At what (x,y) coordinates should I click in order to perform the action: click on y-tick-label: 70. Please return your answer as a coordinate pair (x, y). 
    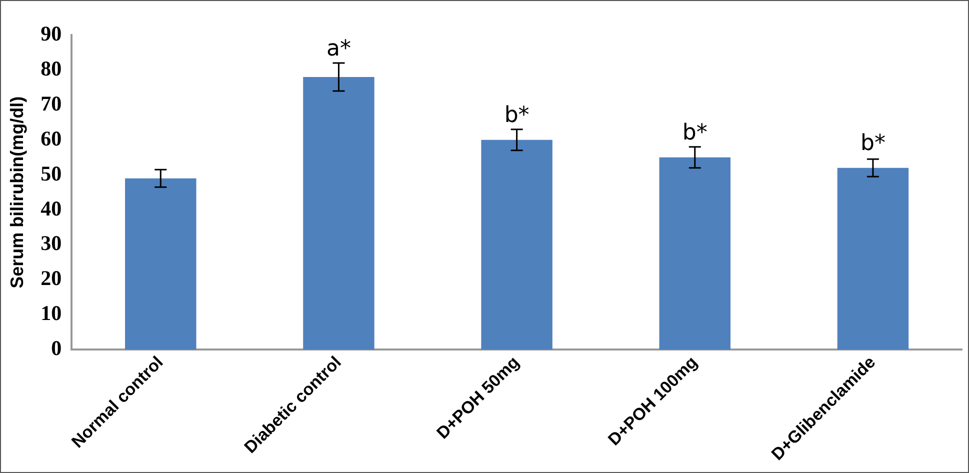
    Looking at the image, I should click on (51, 103).